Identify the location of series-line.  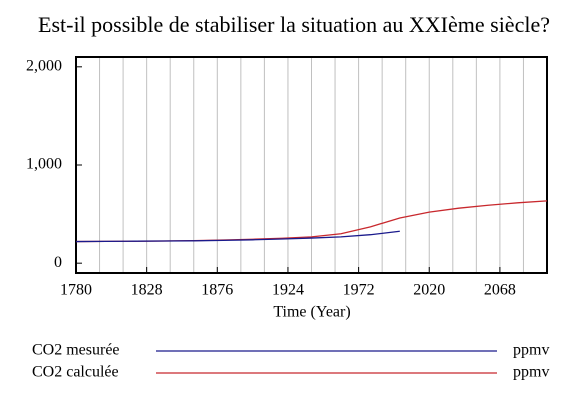
(237, 236).